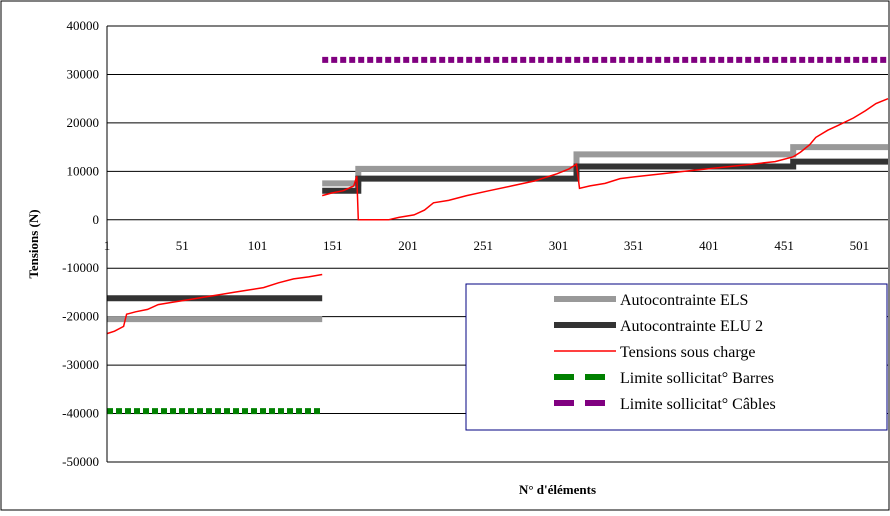 Image resolution: width=890 pixels, height=516 pixels. Describe the element at coordinates (96, 219) in the screenshot. I see `y-tick-label-4: 0` at that location.